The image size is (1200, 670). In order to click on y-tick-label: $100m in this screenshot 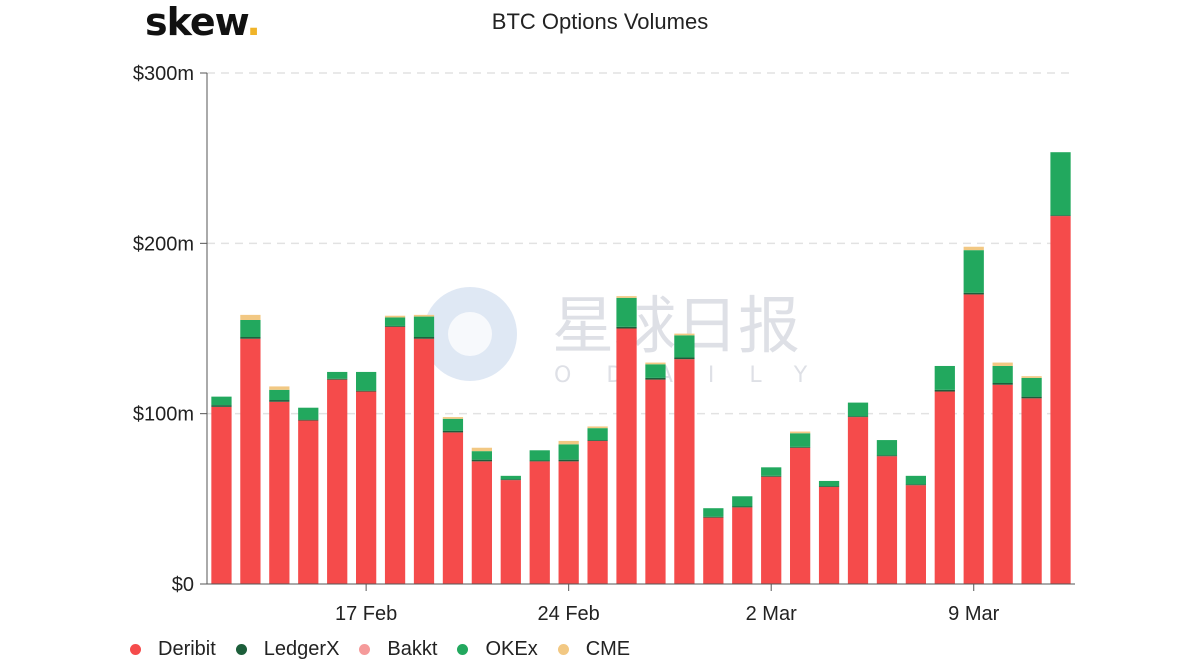, I will do `click(163, 415)`.